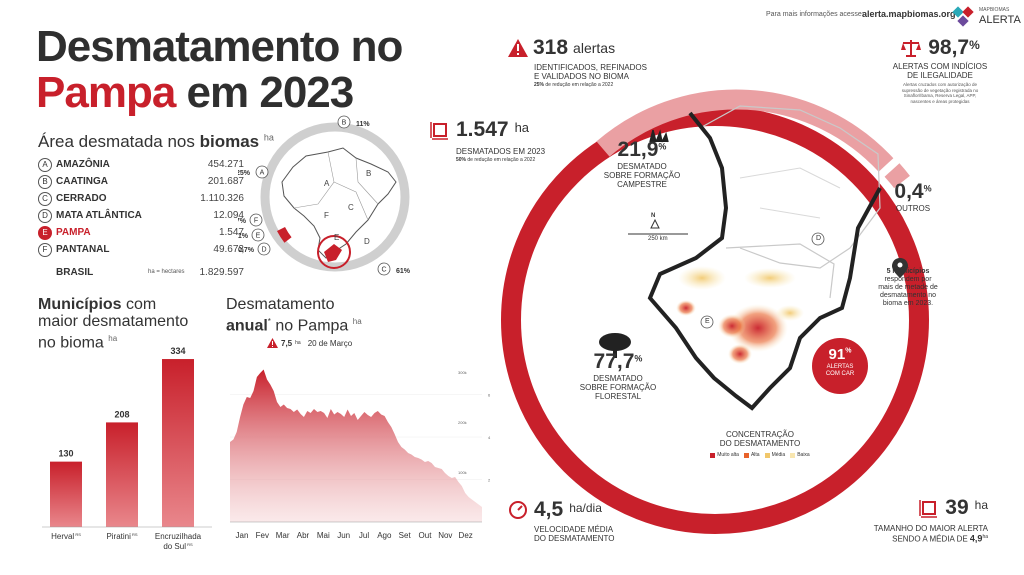 The width and height of the screenshot is (1024, 575). What do you see at coordinates (518, 48) in the screenshot?
I see `alert-triangle-icon` at bounding box center [518, 48].